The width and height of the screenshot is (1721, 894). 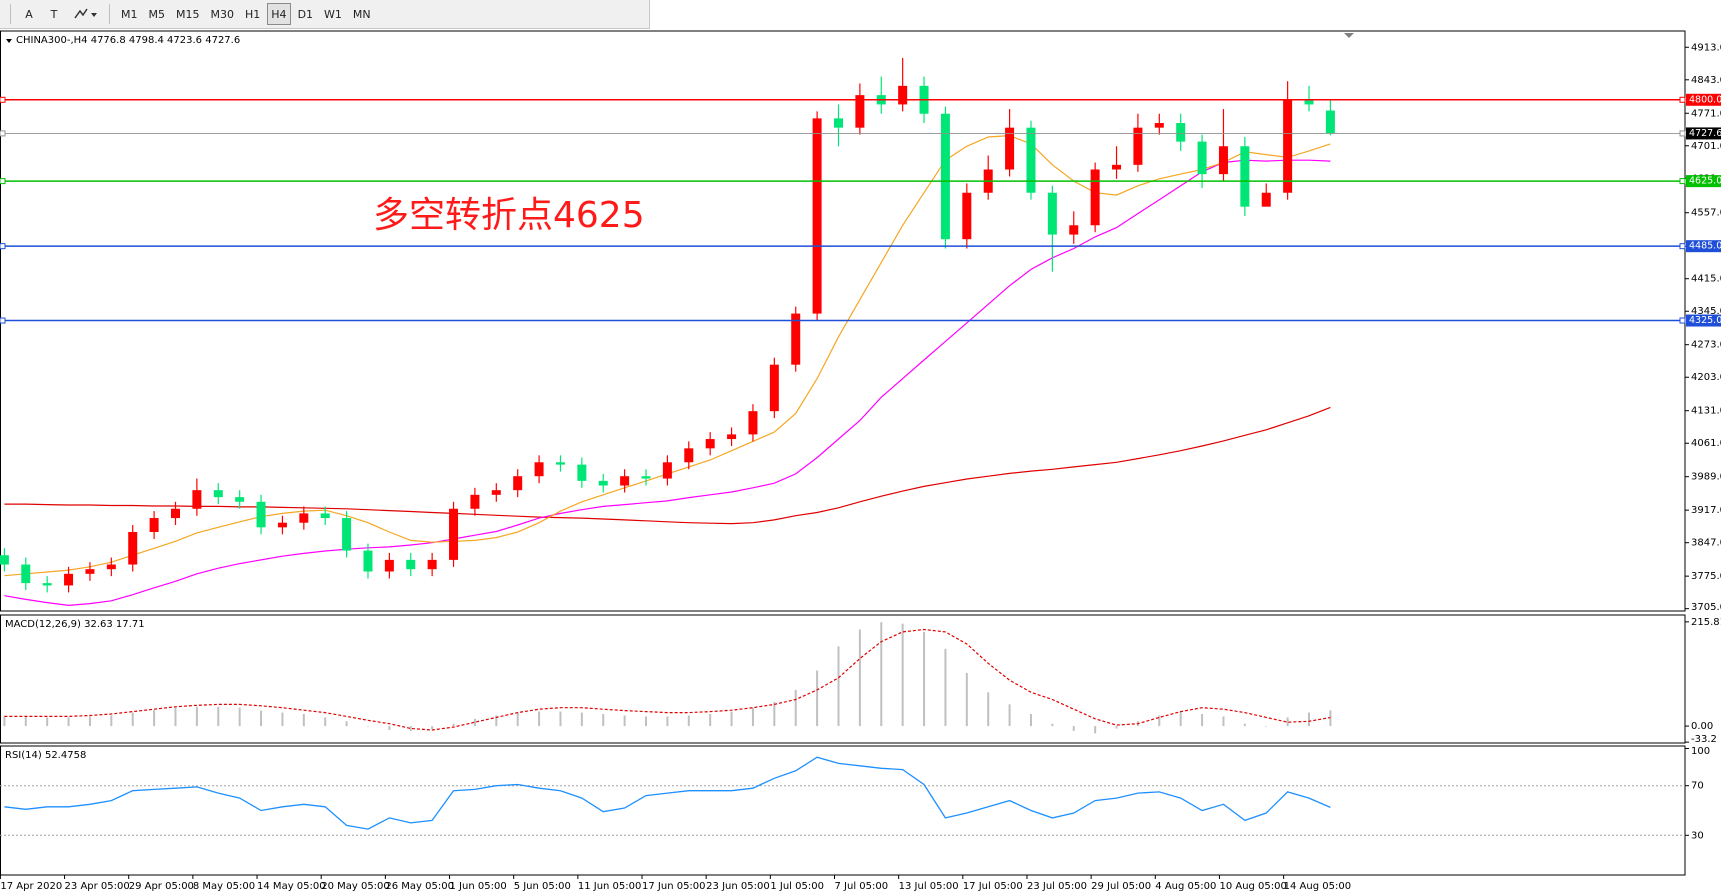 What do you see at coordinates (305, 14) in the screenshot?
I see `timeframe-button: D1` at bounding box center [305, 14].